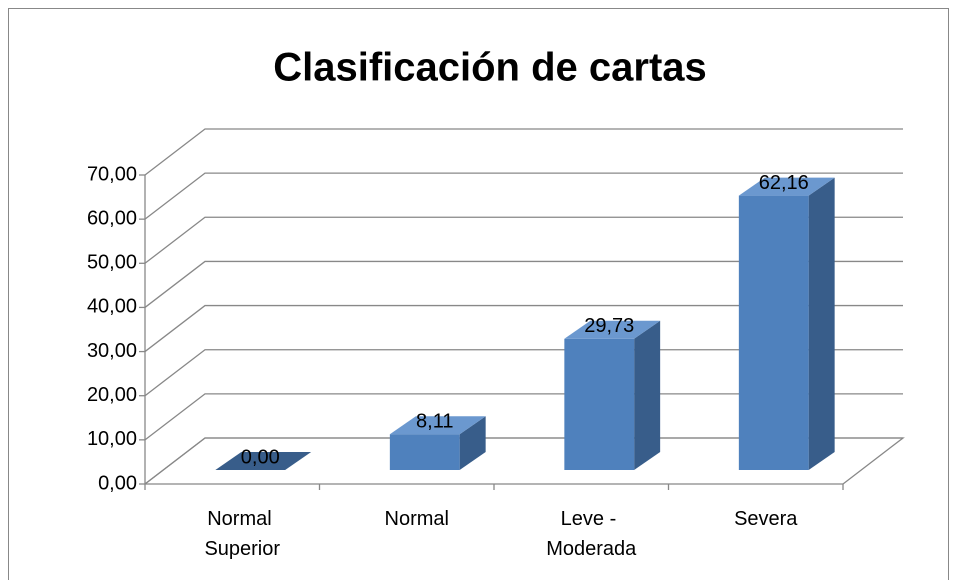 The image size is (954, 580). Describe the element at coordinates (766, 519) in the screenshot. I see `x-tick-label: Severa` at that location.